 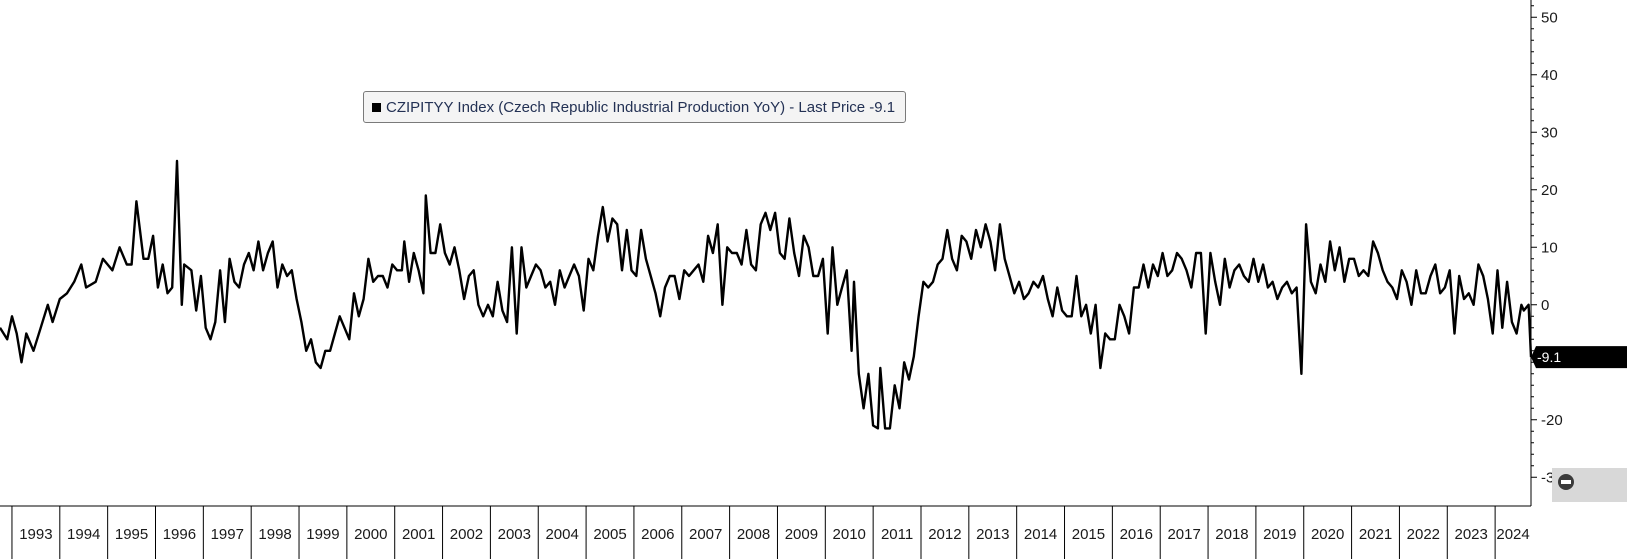 I want to click on x-tick-label: 2020, so click(x=1327, y=534).